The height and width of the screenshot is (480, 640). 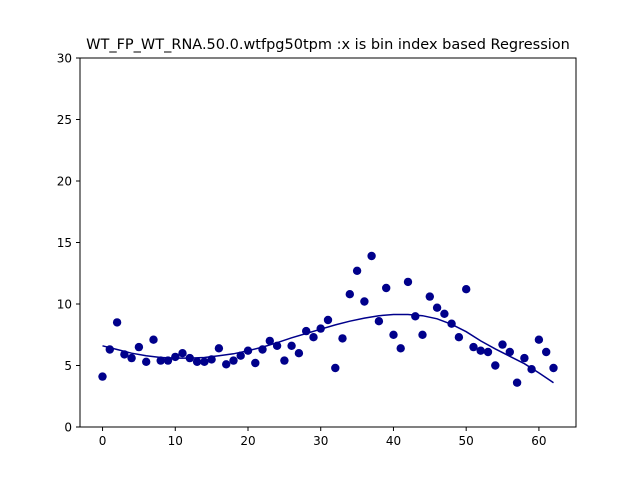 What do you see at coordinates (538, 441) in the screenshot?
I see `x-tick-label: 60` at bounding box center [538, 441].